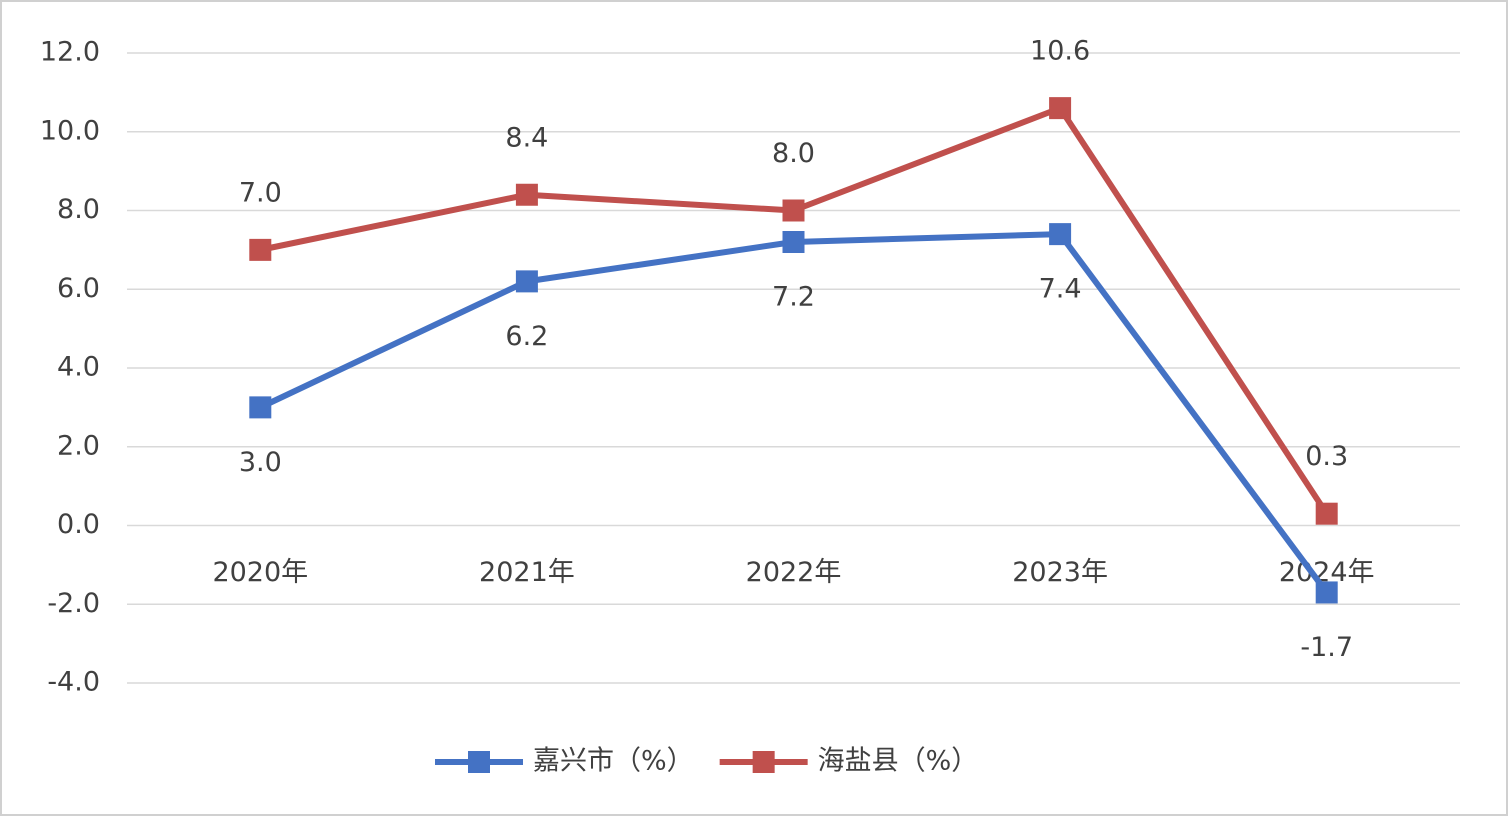 Image resolution: width=1510 pixels, height=818 pixels. What do you see at coordinates (1060, 51) in the screenshot?
I see `data-label: 10.6` at bounding box center [1060, 51].